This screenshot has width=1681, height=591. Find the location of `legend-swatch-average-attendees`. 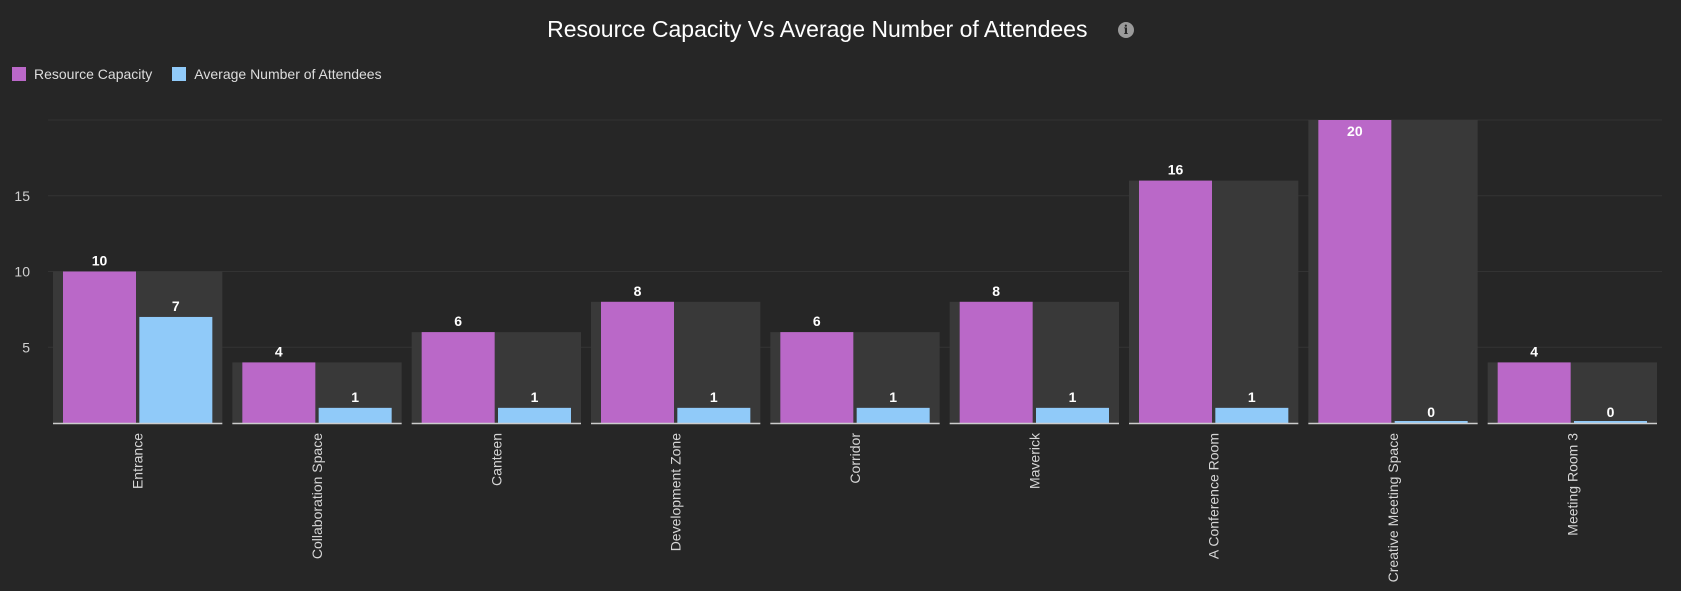

legend-swatch-average-attendees is located at coordinates (179, 74).